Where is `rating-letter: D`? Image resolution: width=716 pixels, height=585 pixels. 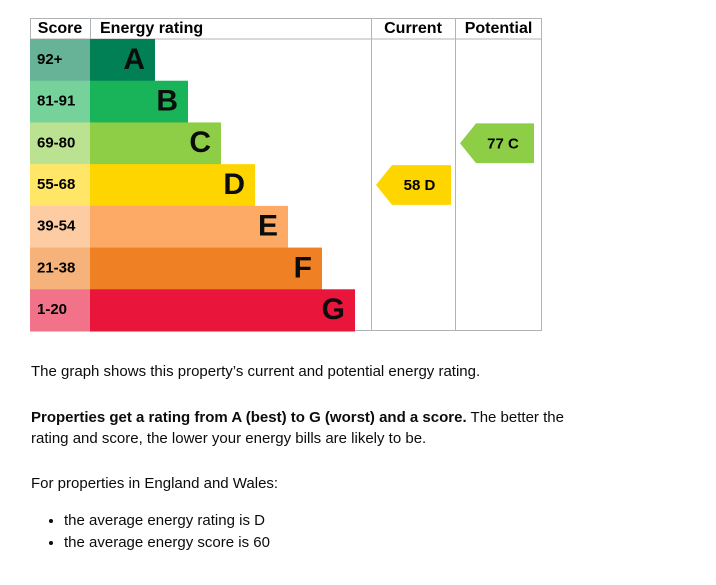 rating-letter: D is located at coordinates (234, 184).